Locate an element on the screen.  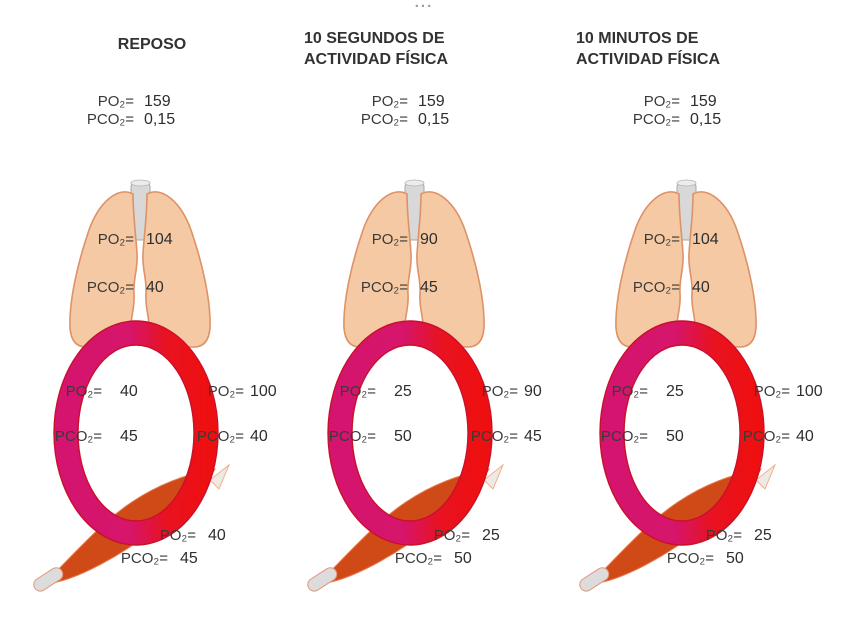
alveolar-pco2: PCO₂= 45 is located at coordinates (394, 288).